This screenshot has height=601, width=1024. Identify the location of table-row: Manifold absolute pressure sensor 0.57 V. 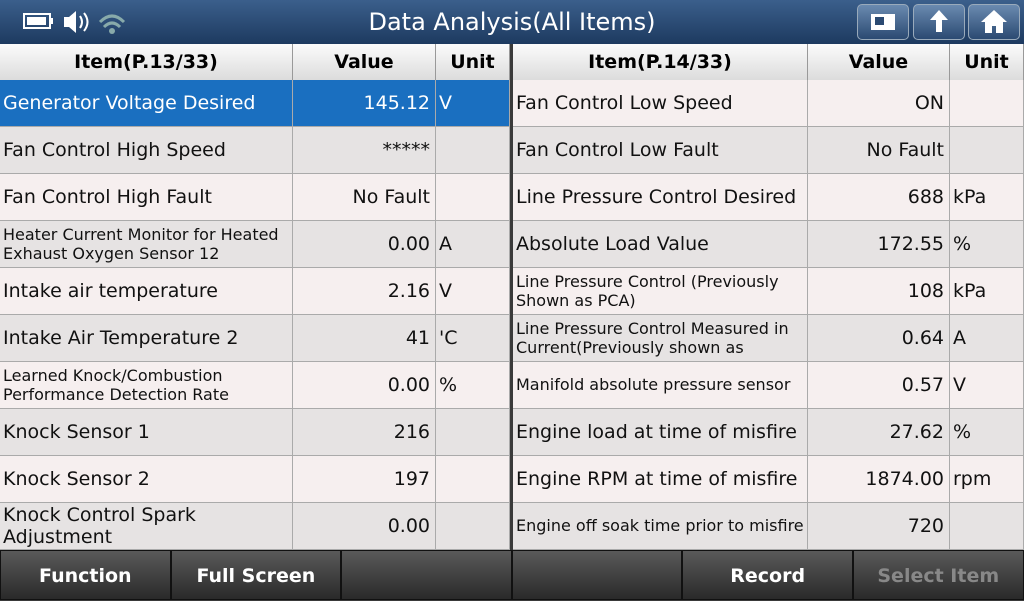
(768, 385).